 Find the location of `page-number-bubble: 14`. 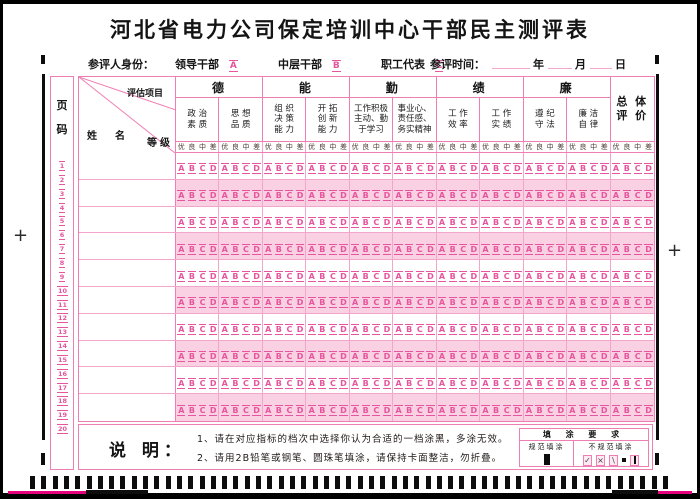

page-number-bubble: 14 is located at coordinates (63, 346).